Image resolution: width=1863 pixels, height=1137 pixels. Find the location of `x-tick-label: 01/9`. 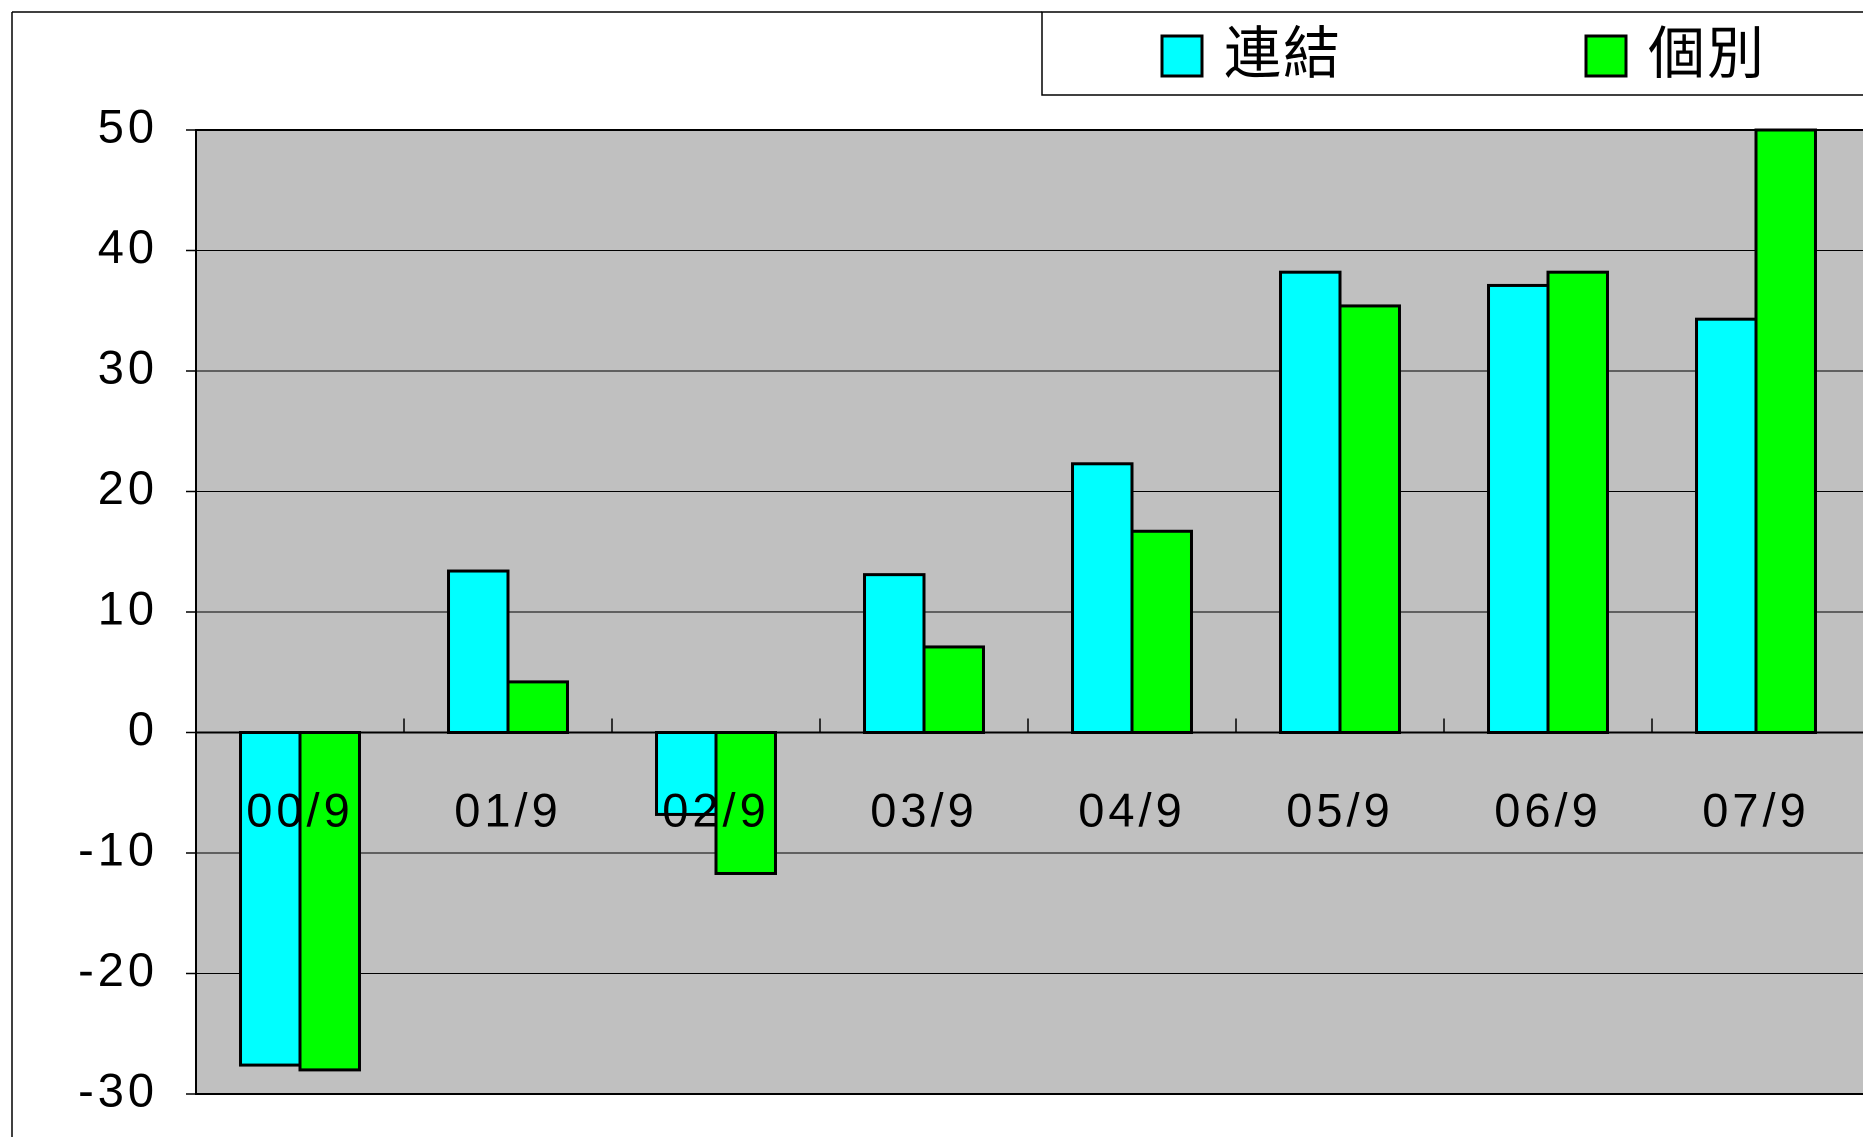

x-tick-label: 01/9 is located at coordinates (507, 809).